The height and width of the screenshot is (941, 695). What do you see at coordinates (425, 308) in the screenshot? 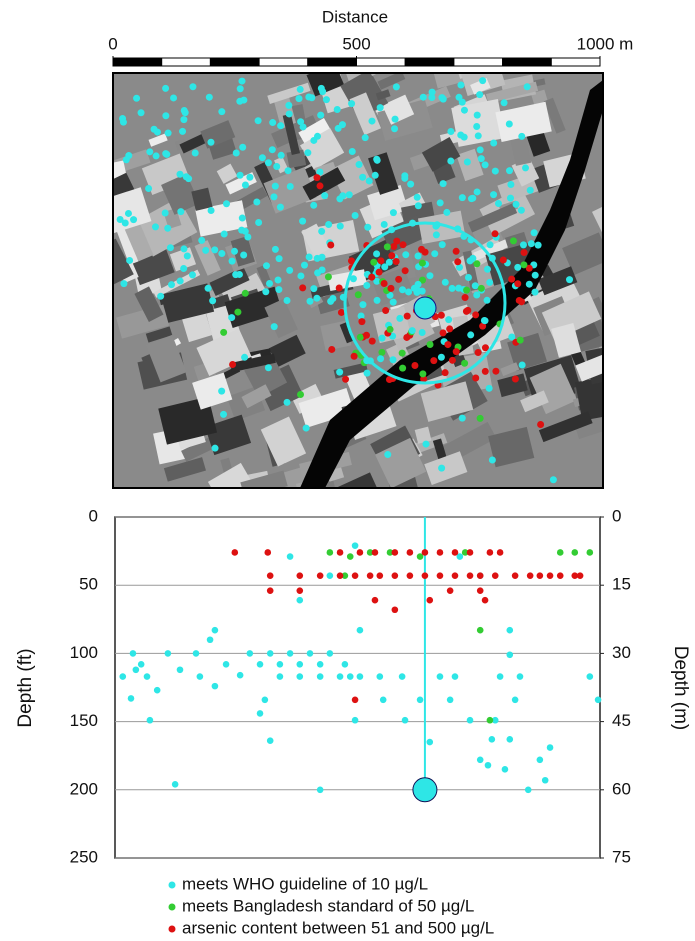
I see `map-well-site` at bounding box center [425, 308].